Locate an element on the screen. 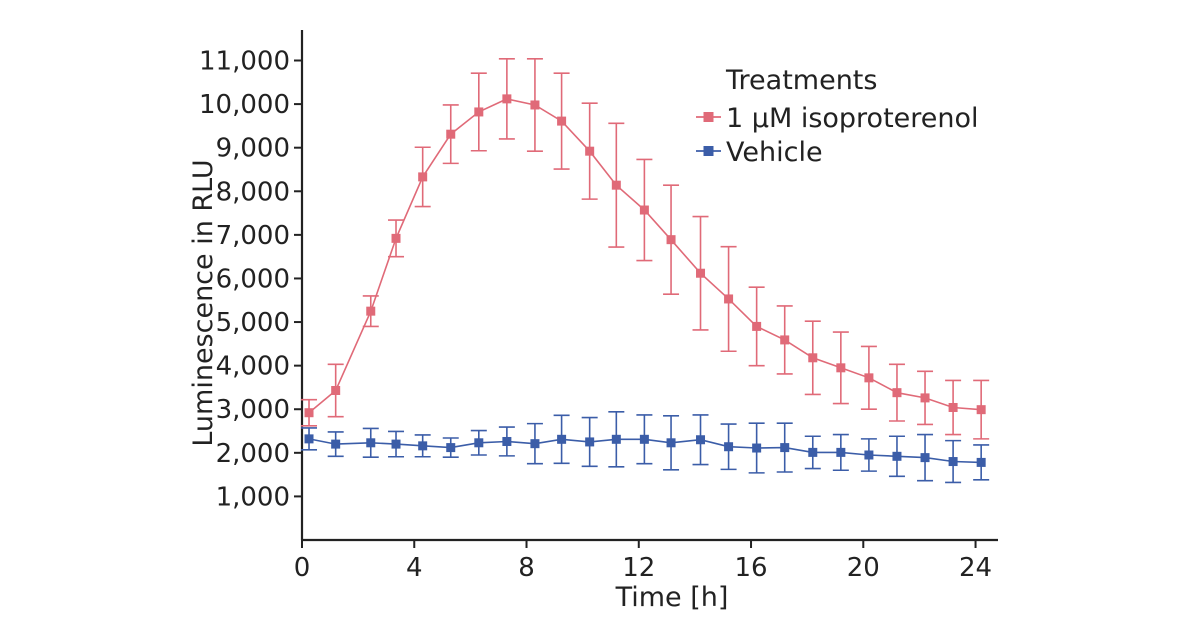 The image size is (1200, 630). legend-label: 1 µM isoproterenol is located at coordinates (852, 118).